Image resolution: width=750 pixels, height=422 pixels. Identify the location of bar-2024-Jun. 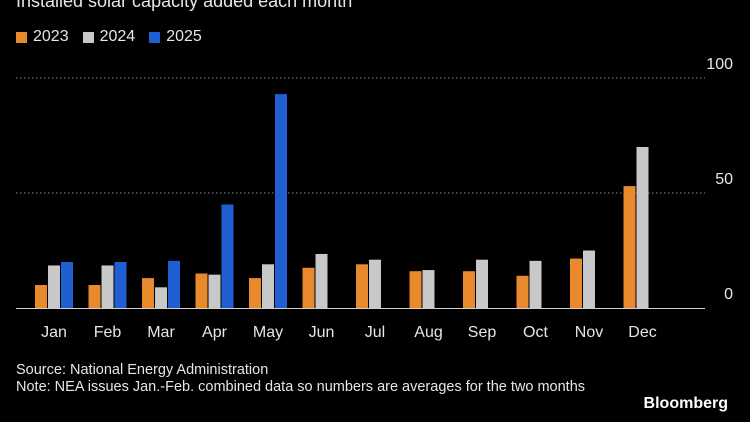
(321, 280).